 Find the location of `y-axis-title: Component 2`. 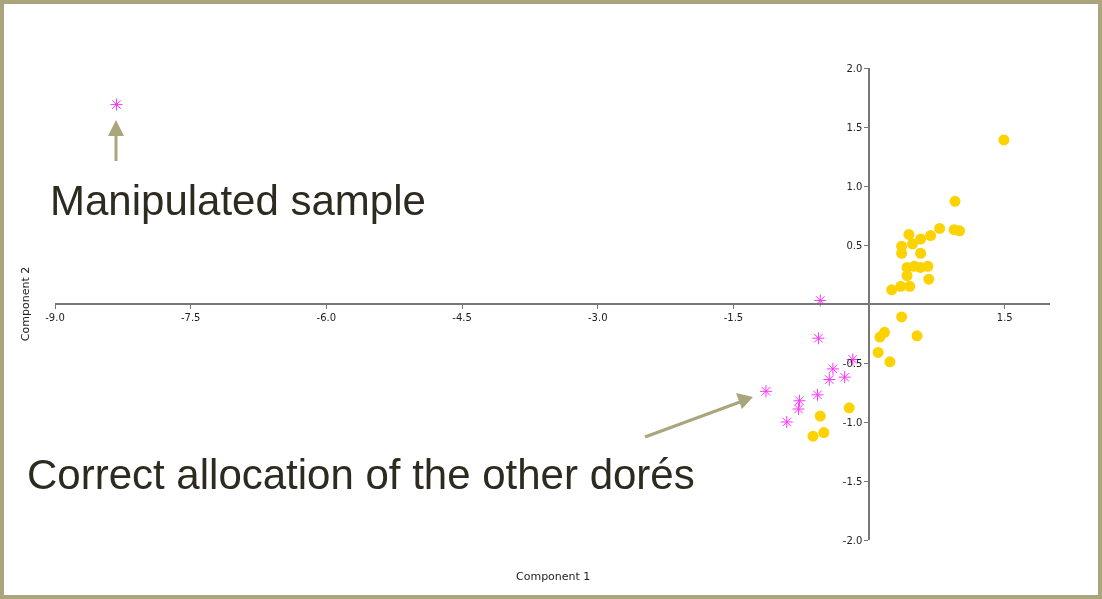

y-axis-title: Component 2 is located at coordinates (26, 304).